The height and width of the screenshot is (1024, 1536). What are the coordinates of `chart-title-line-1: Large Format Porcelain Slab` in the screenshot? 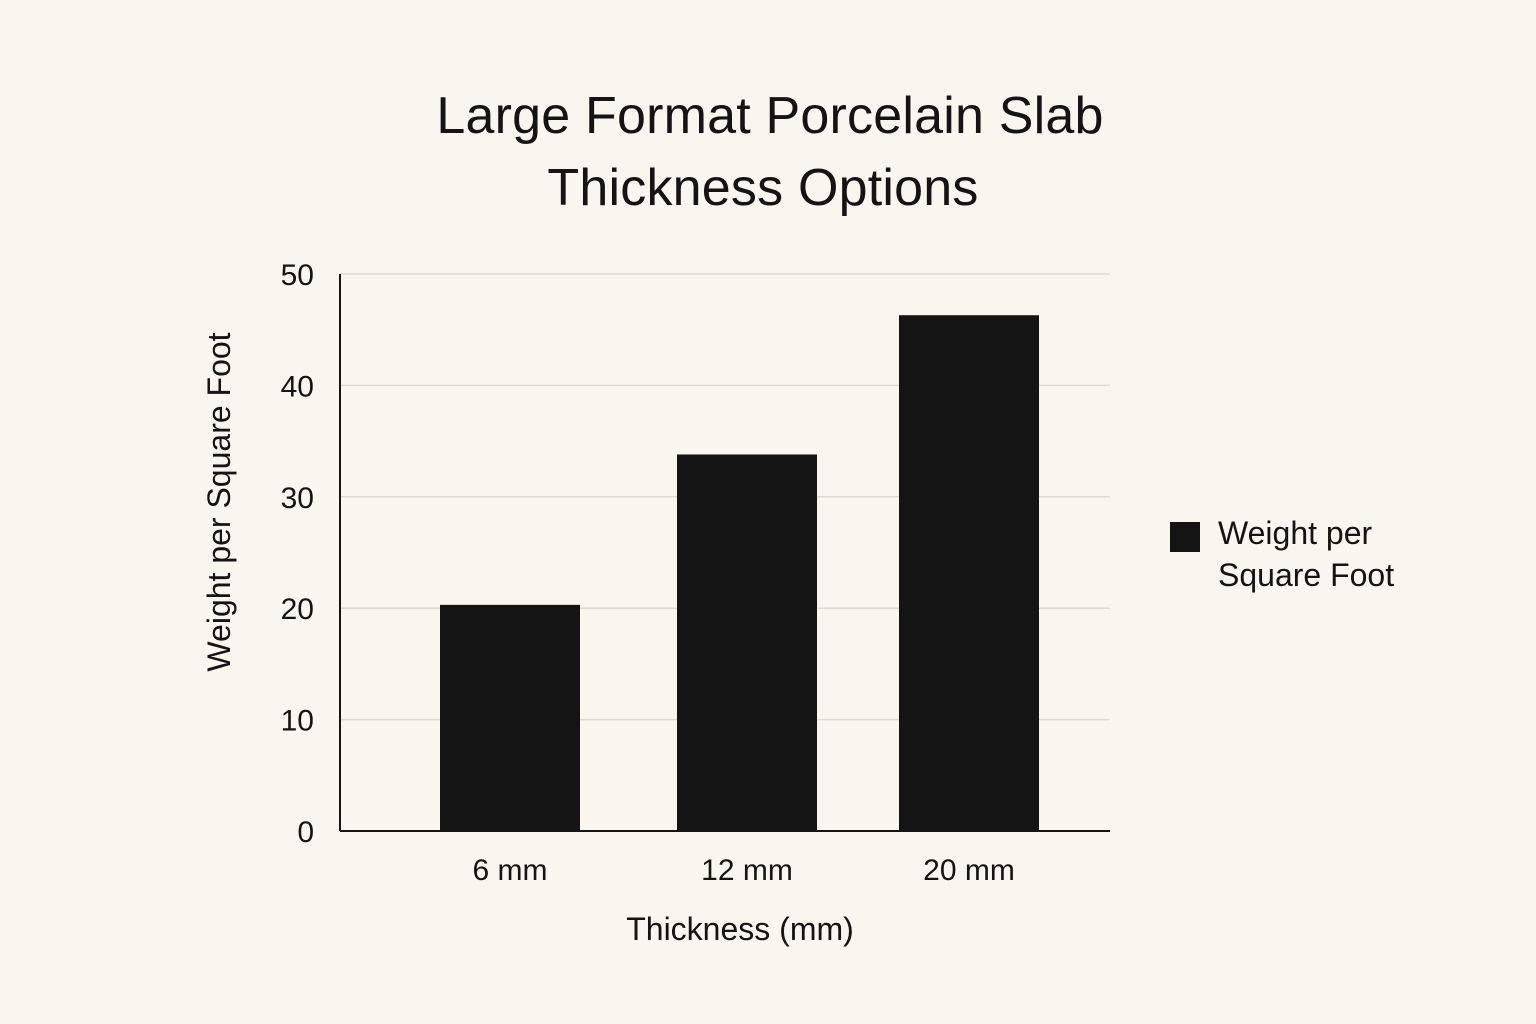 It's located at (770, 116).